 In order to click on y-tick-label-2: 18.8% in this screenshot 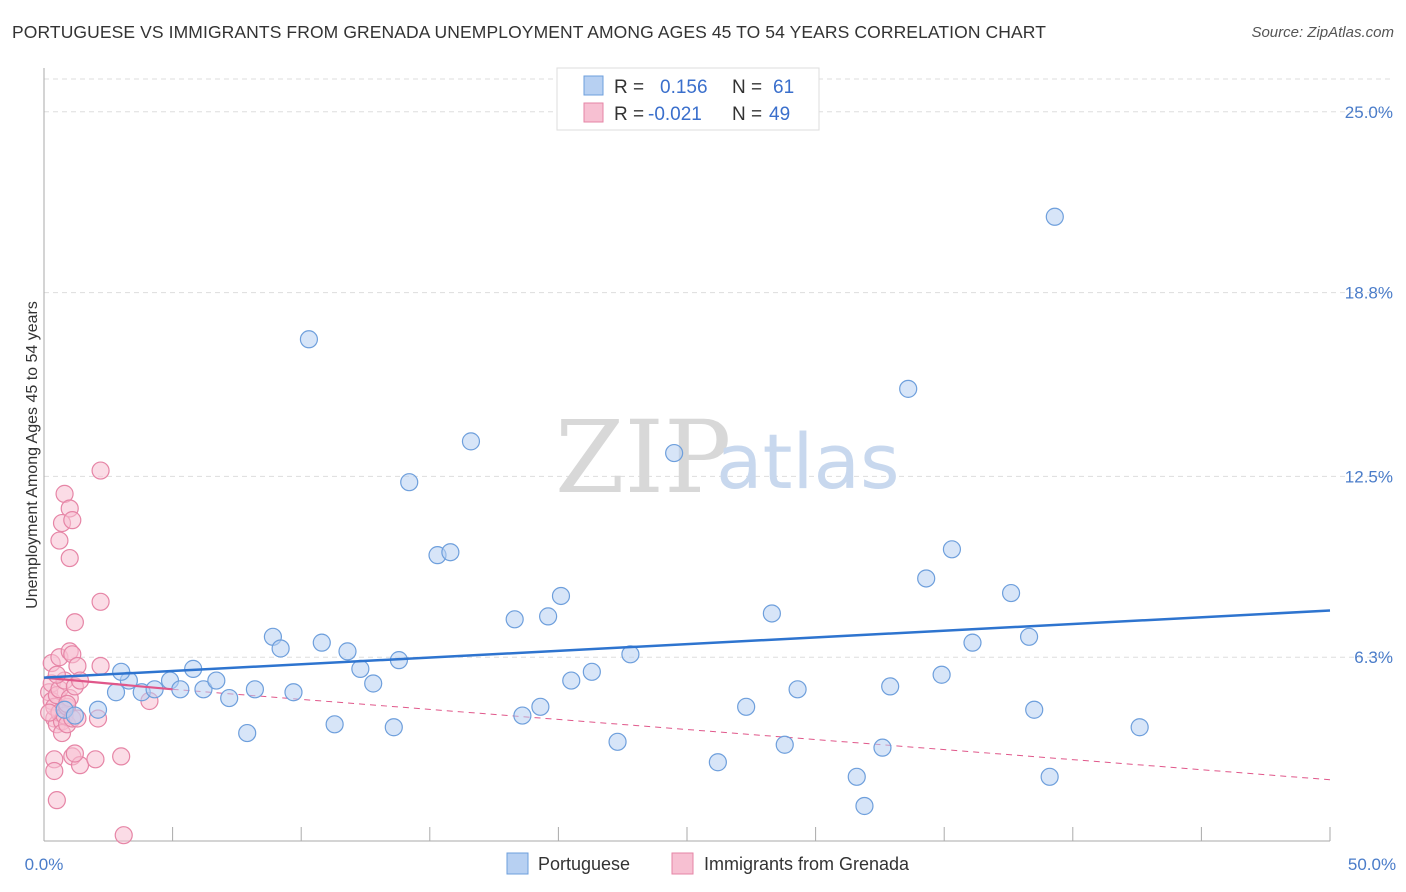, I will do `click(1369, 293)`.